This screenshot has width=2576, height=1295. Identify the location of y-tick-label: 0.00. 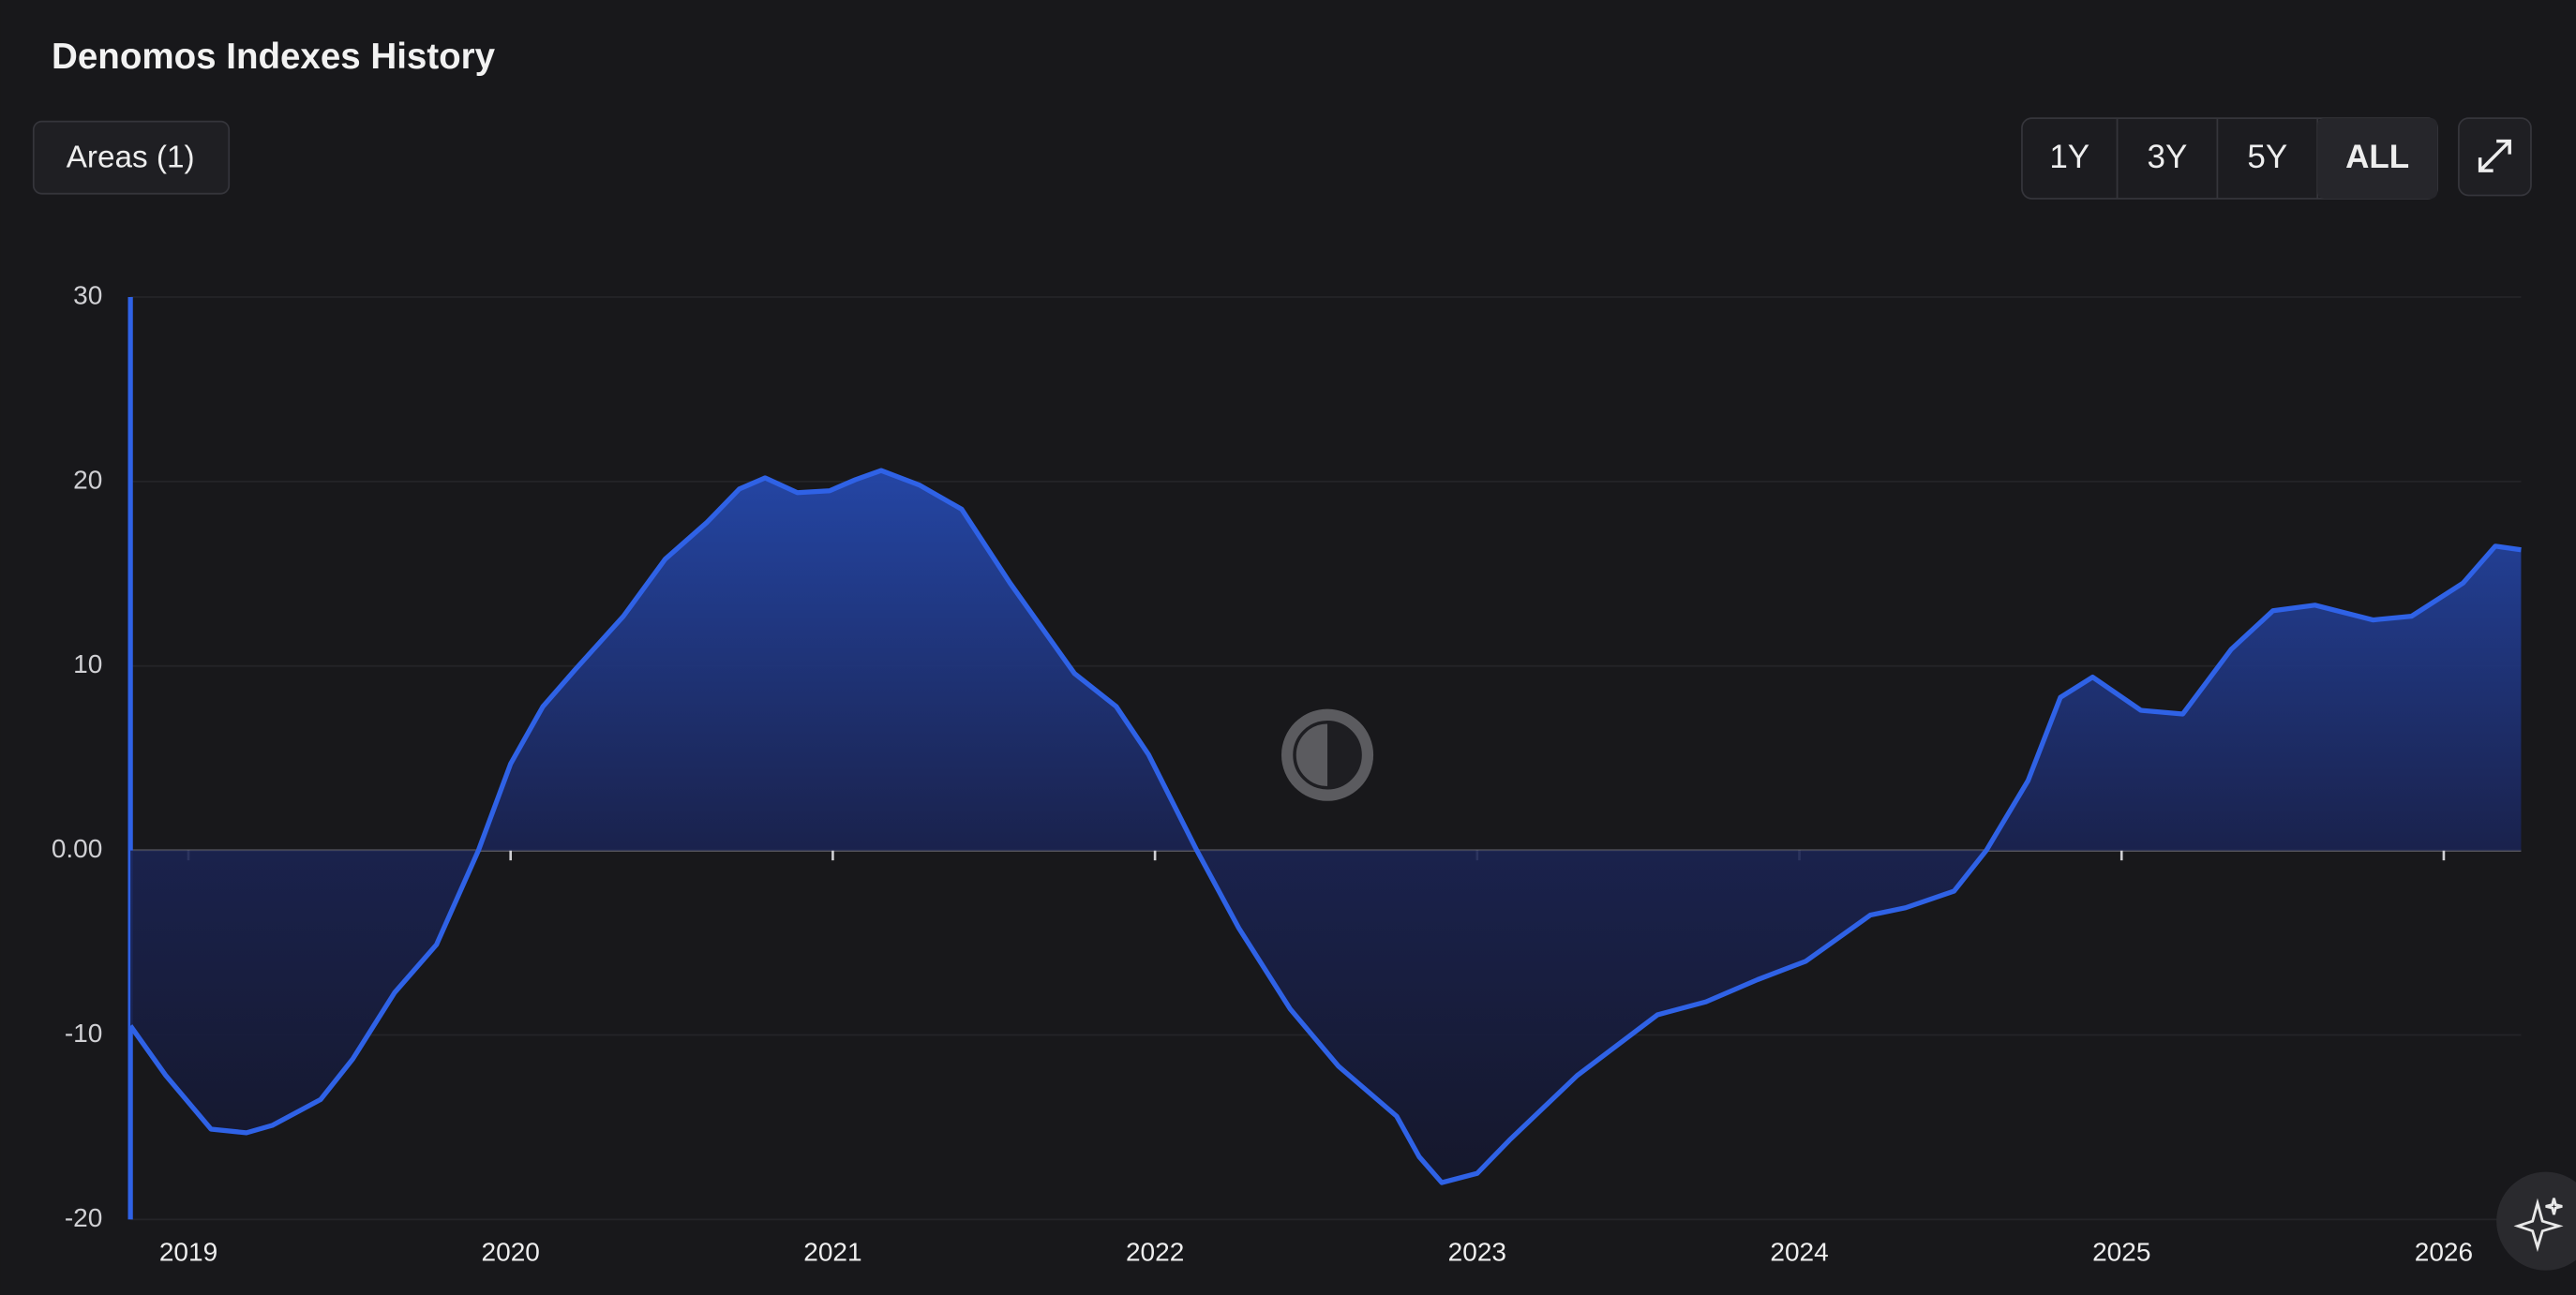
(77, 848).